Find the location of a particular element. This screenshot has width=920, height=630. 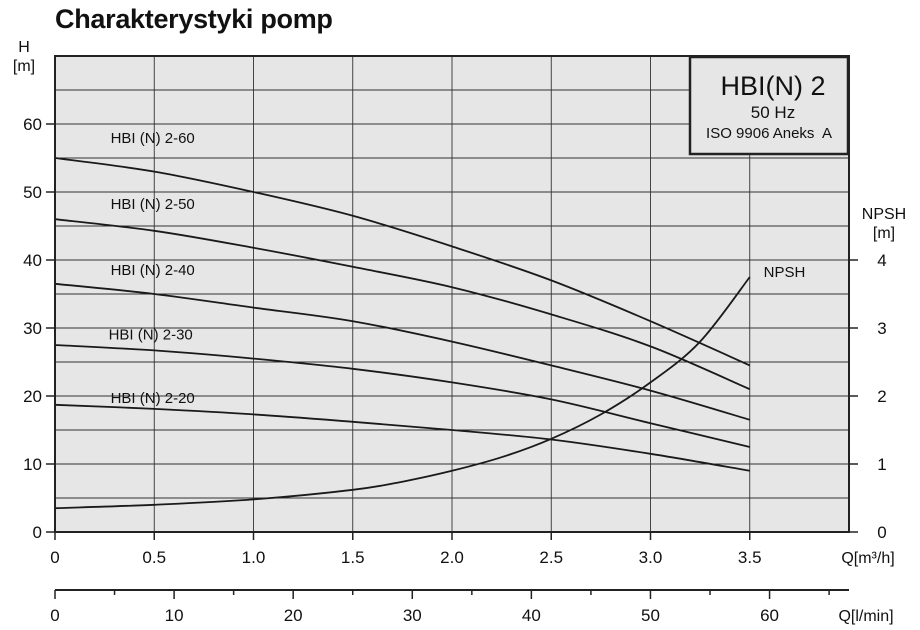

y-axis-tick-label: 0 is located at coordinates (37, 532).